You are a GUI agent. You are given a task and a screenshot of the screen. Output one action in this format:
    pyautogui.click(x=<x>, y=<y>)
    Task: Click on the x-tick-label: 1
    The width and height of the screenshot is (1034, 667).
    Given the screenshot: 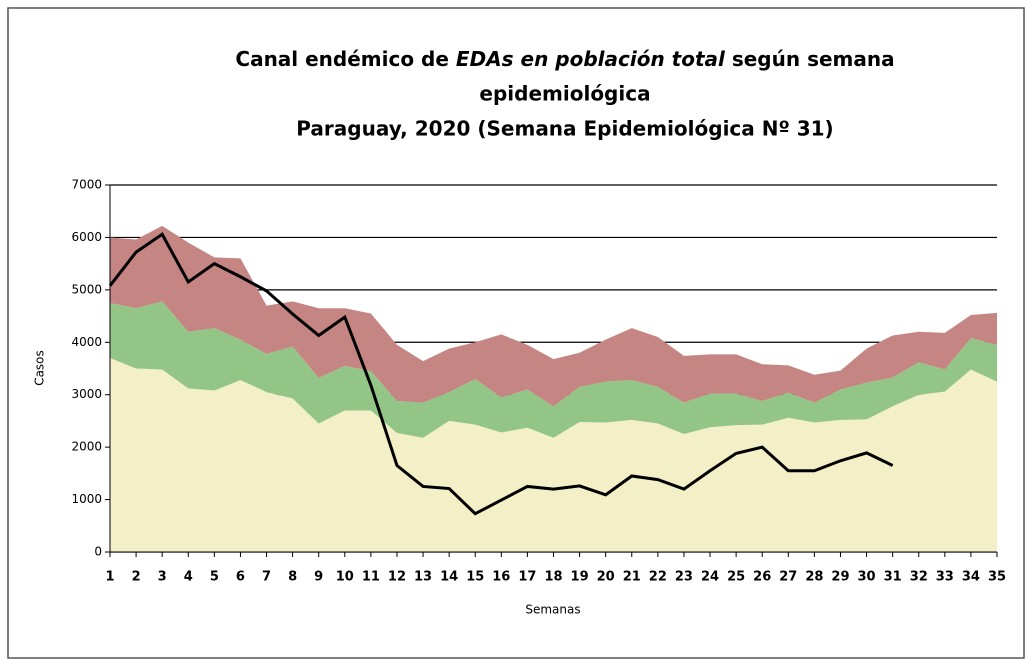 What is the action you would take?
    pyautogui.click(x=109, y=577)
    